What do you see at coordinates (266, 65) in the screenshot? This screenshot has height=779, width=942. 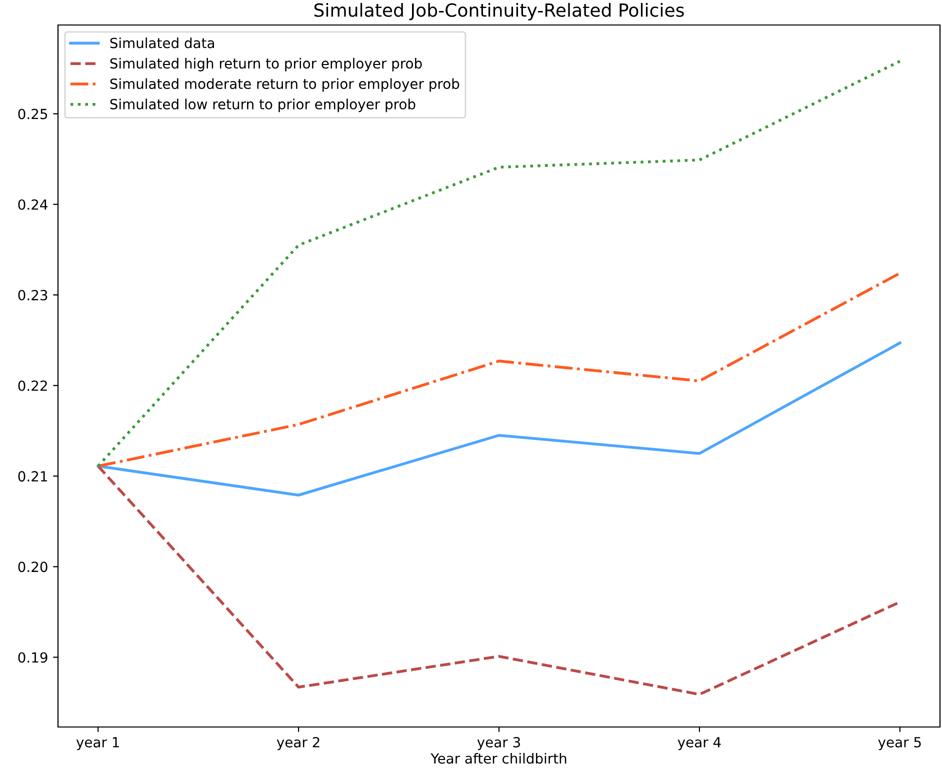 I see `legend-label: Simulated high return to prior employer prob` at bounding box center [266, 65].